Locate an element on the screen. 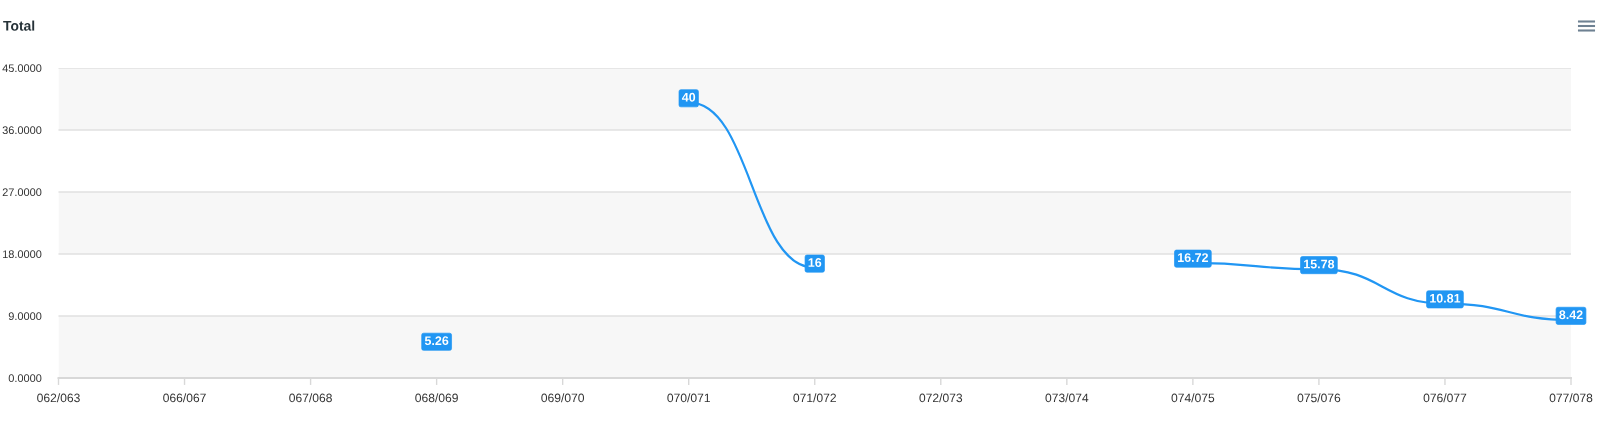  x-tick-label: 072/073 is located at coordinates (941, 398).